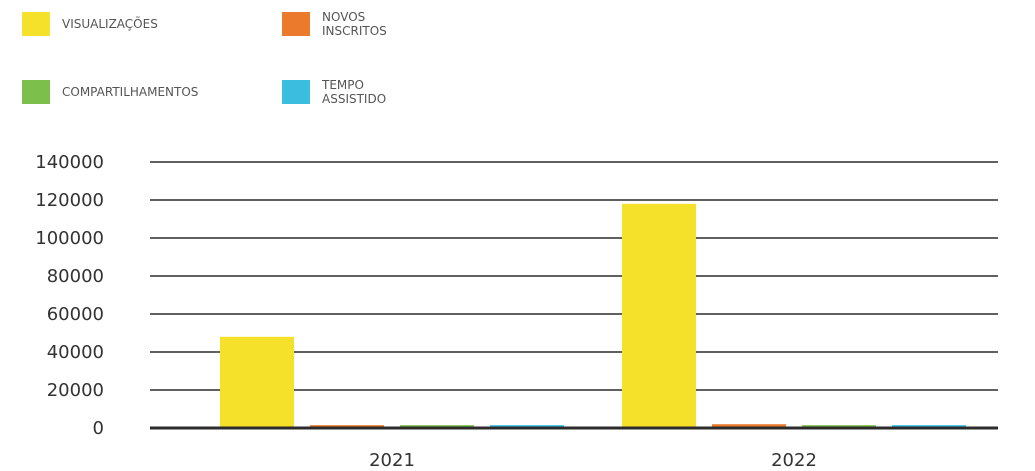 The height and width of the screenshot is (471, 1035). Describe the element at coordinates (69, 162) in the screenshot. I see `y-tick-label: 140000` at that location.